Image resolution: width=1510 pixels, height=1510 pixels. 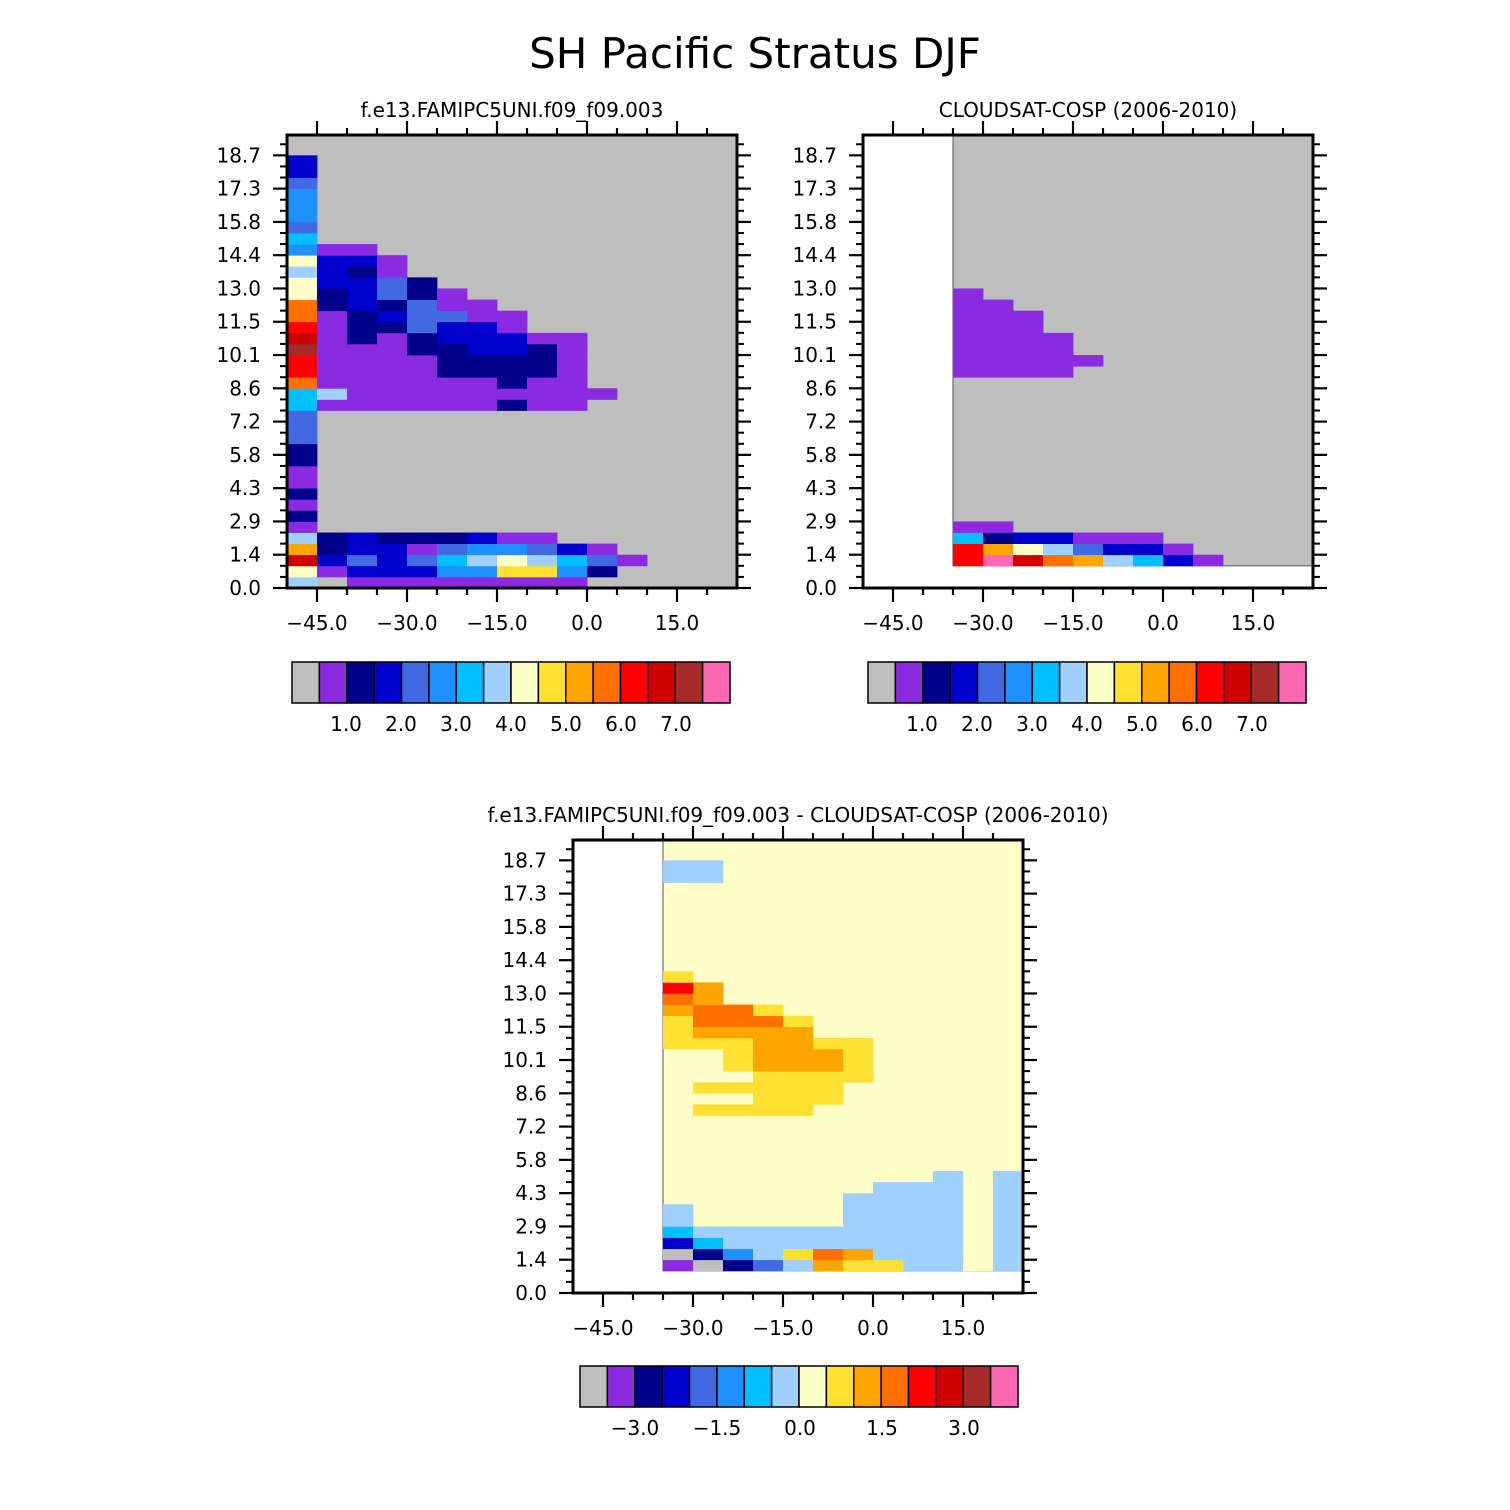 I want to click on colorbar-label: 2.0, so click(x=401, y=724).